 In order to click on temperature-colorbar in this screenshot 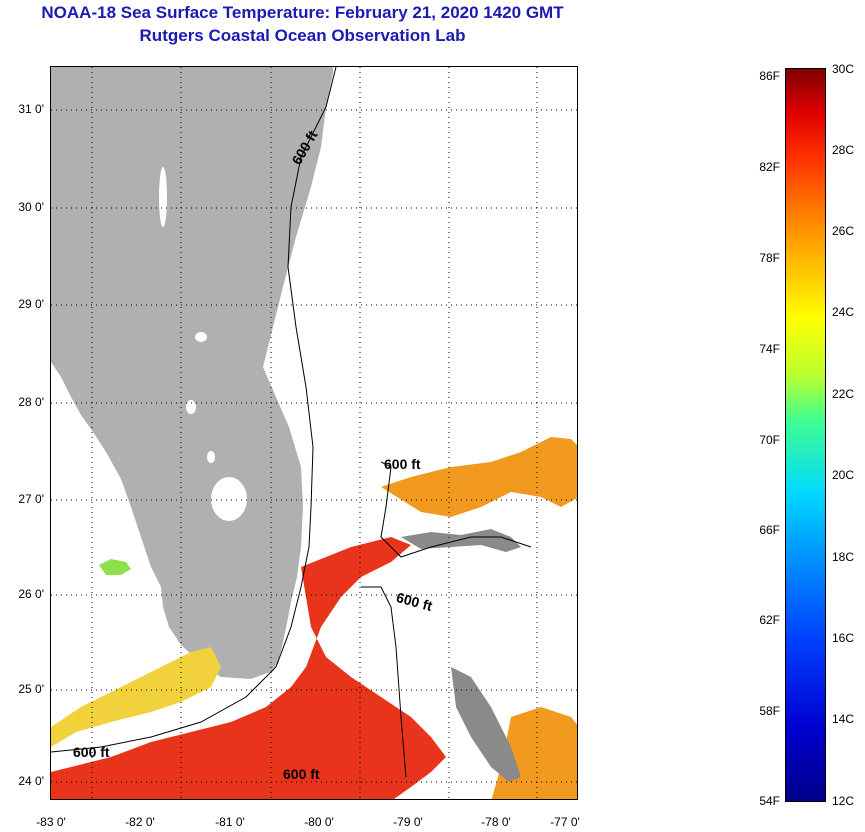, I will do `click(805, 435)`.